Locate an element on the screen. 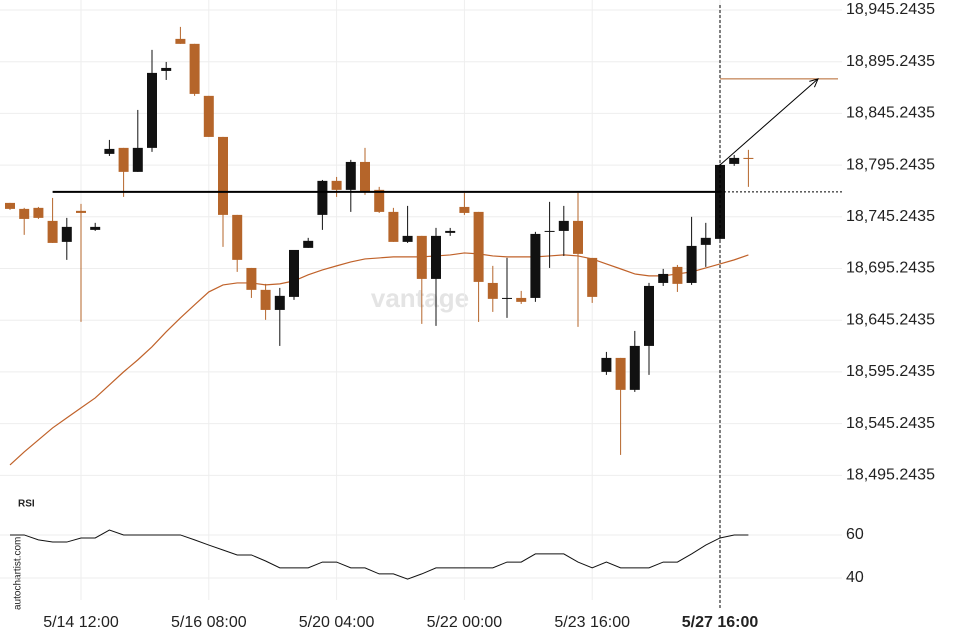 The height and width of the screenshot is (640, 960). x-tick-label: 5/16 08:00 is located at coordinates (209, 622).